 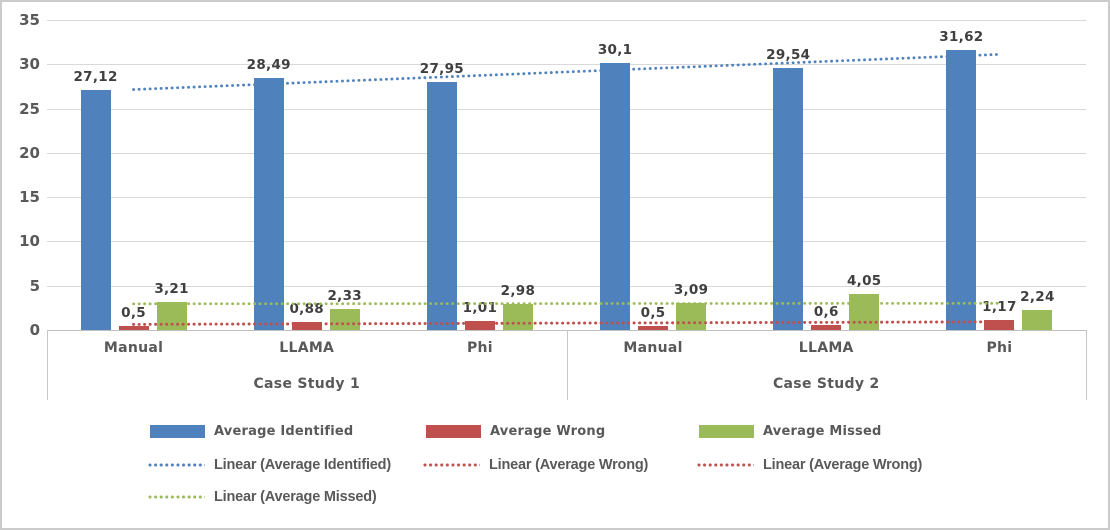 I want to click on bar-value-label: 2,98, so click(x=518, y=290).